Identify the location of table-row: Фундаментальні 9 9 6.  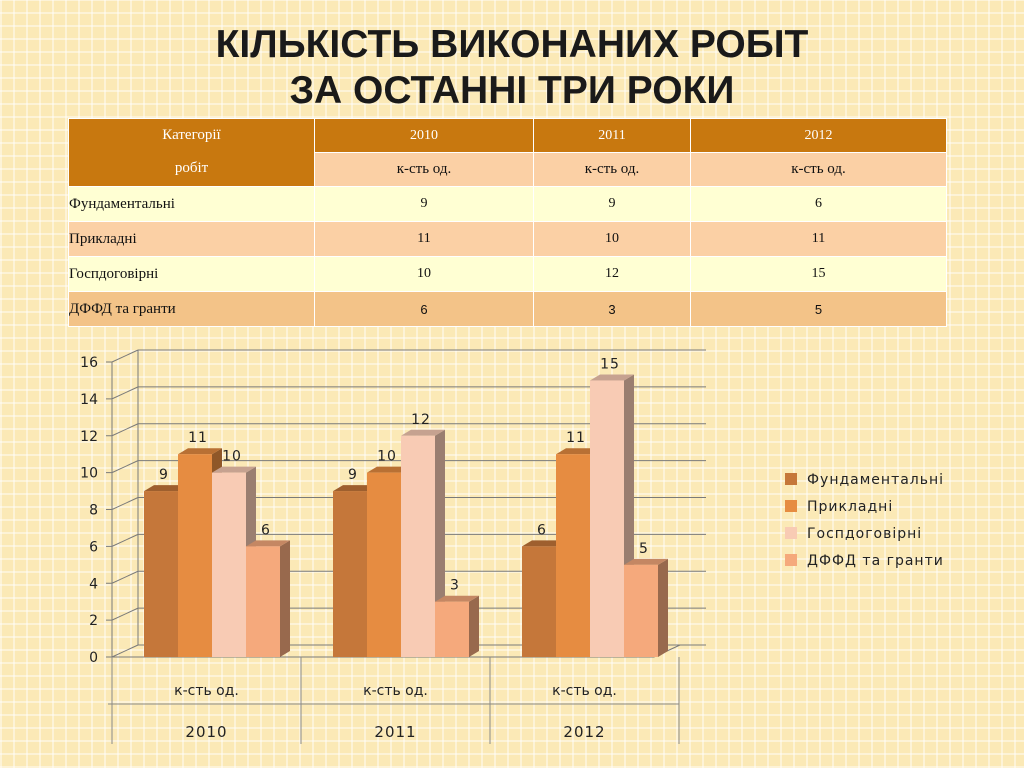
(507, 204).